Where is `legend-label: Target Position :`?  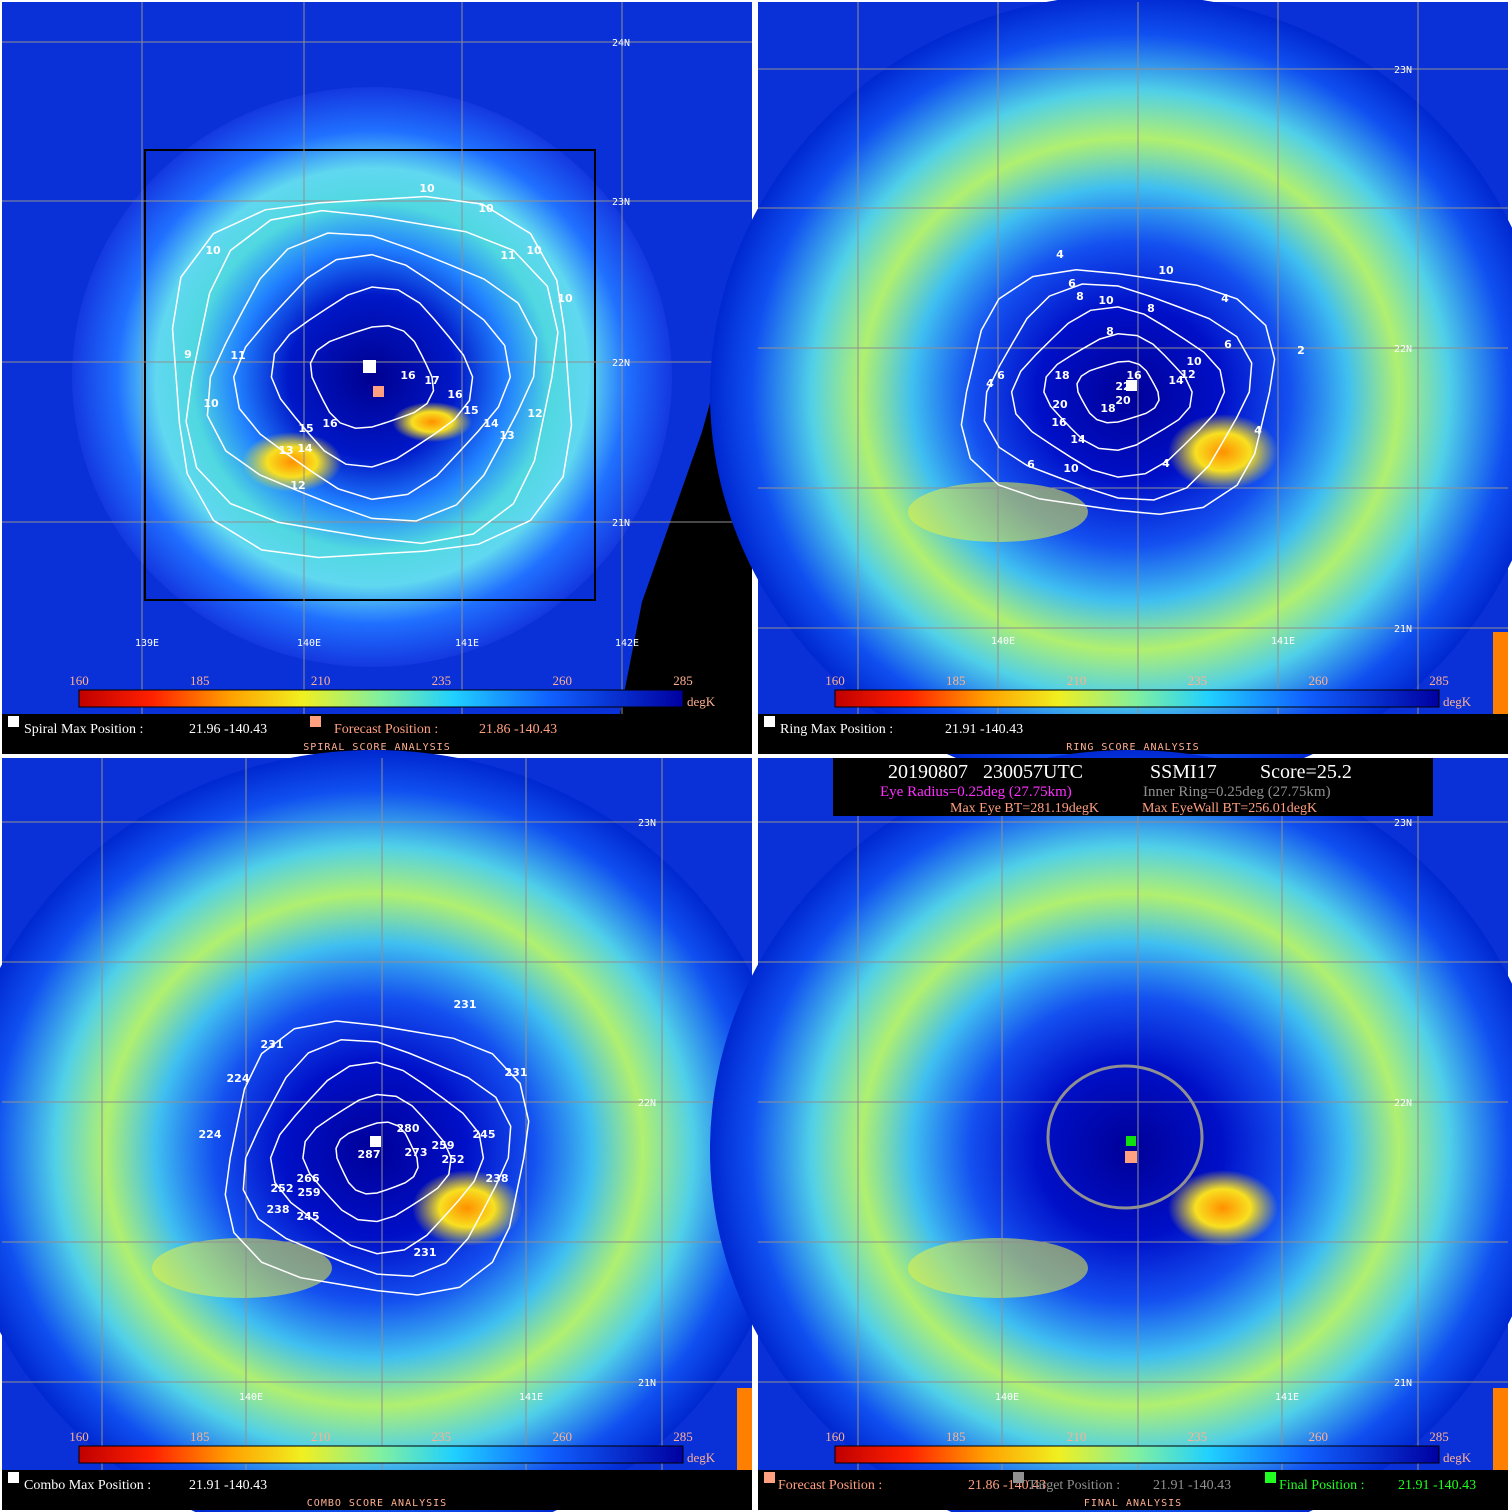
legend-label: Target Position : is located at coordinates (1074, 1485).